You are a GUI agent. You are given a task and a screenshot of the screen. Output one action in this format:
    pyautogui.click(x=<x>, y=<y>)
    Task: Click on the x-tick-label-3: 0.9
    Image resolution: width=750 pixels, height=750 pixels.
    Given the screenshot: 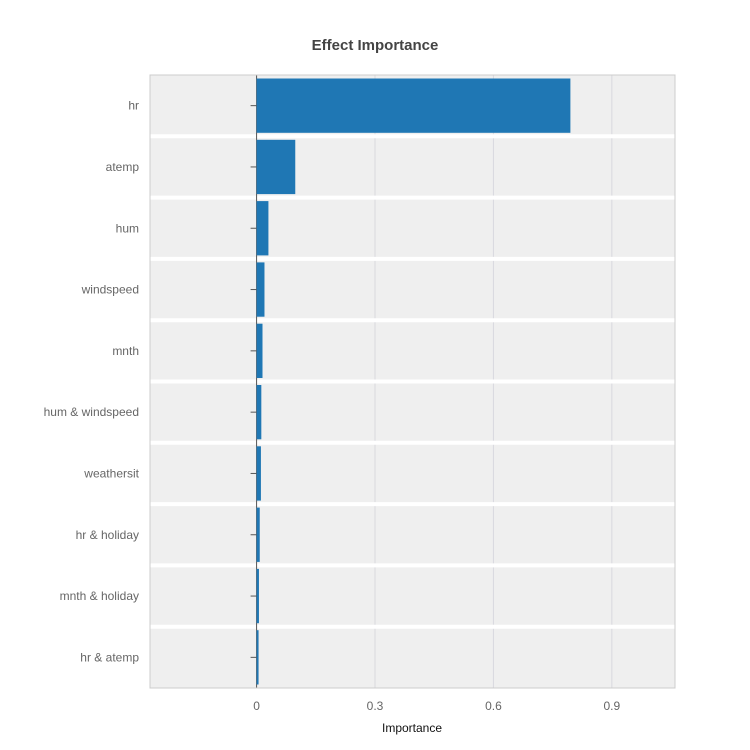 What is the action you would take?
    pyautogui.click(x=611, y=706)
    